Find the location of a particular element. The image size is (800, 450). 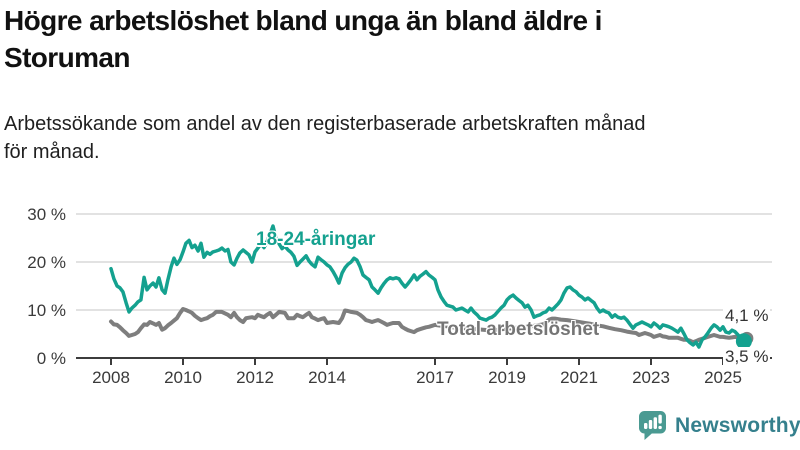

series-label-total: Total arbetslöshet is located at coordinates (518, 329).